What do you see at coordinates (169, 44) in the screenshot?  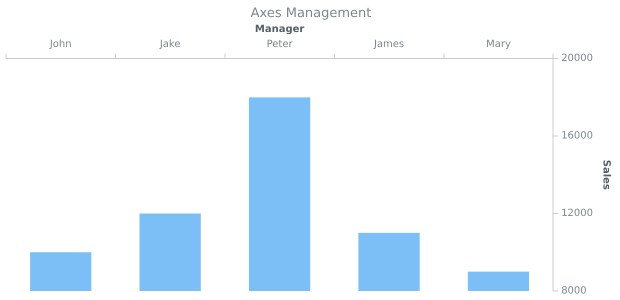 I see `x-tick-label: Jake` at bounding box center [169, 44].